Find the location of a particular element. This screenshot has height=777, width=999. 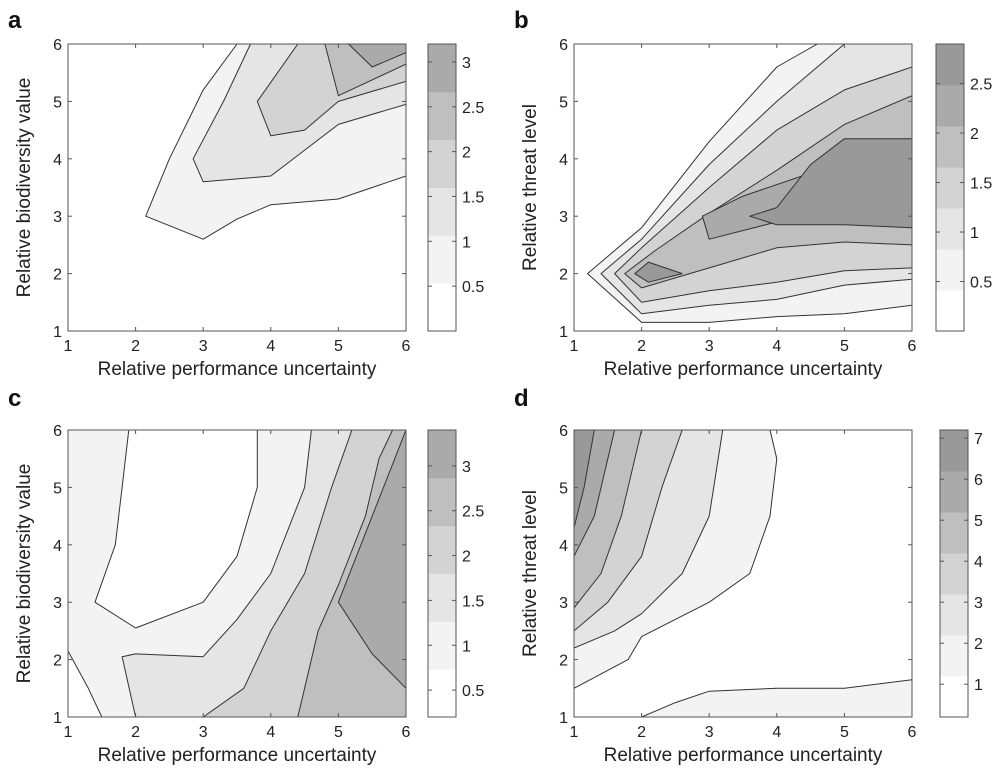

y-tick-label: 1 is located at coordinates (57, 332).